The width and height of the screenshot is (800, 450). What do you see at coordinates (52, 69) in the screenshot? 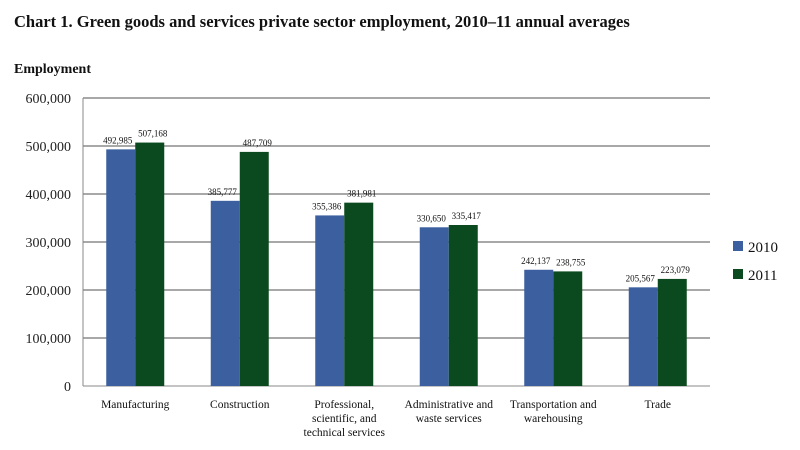
I see `y-axis-label: Employment` at bounding box center [52, 69].